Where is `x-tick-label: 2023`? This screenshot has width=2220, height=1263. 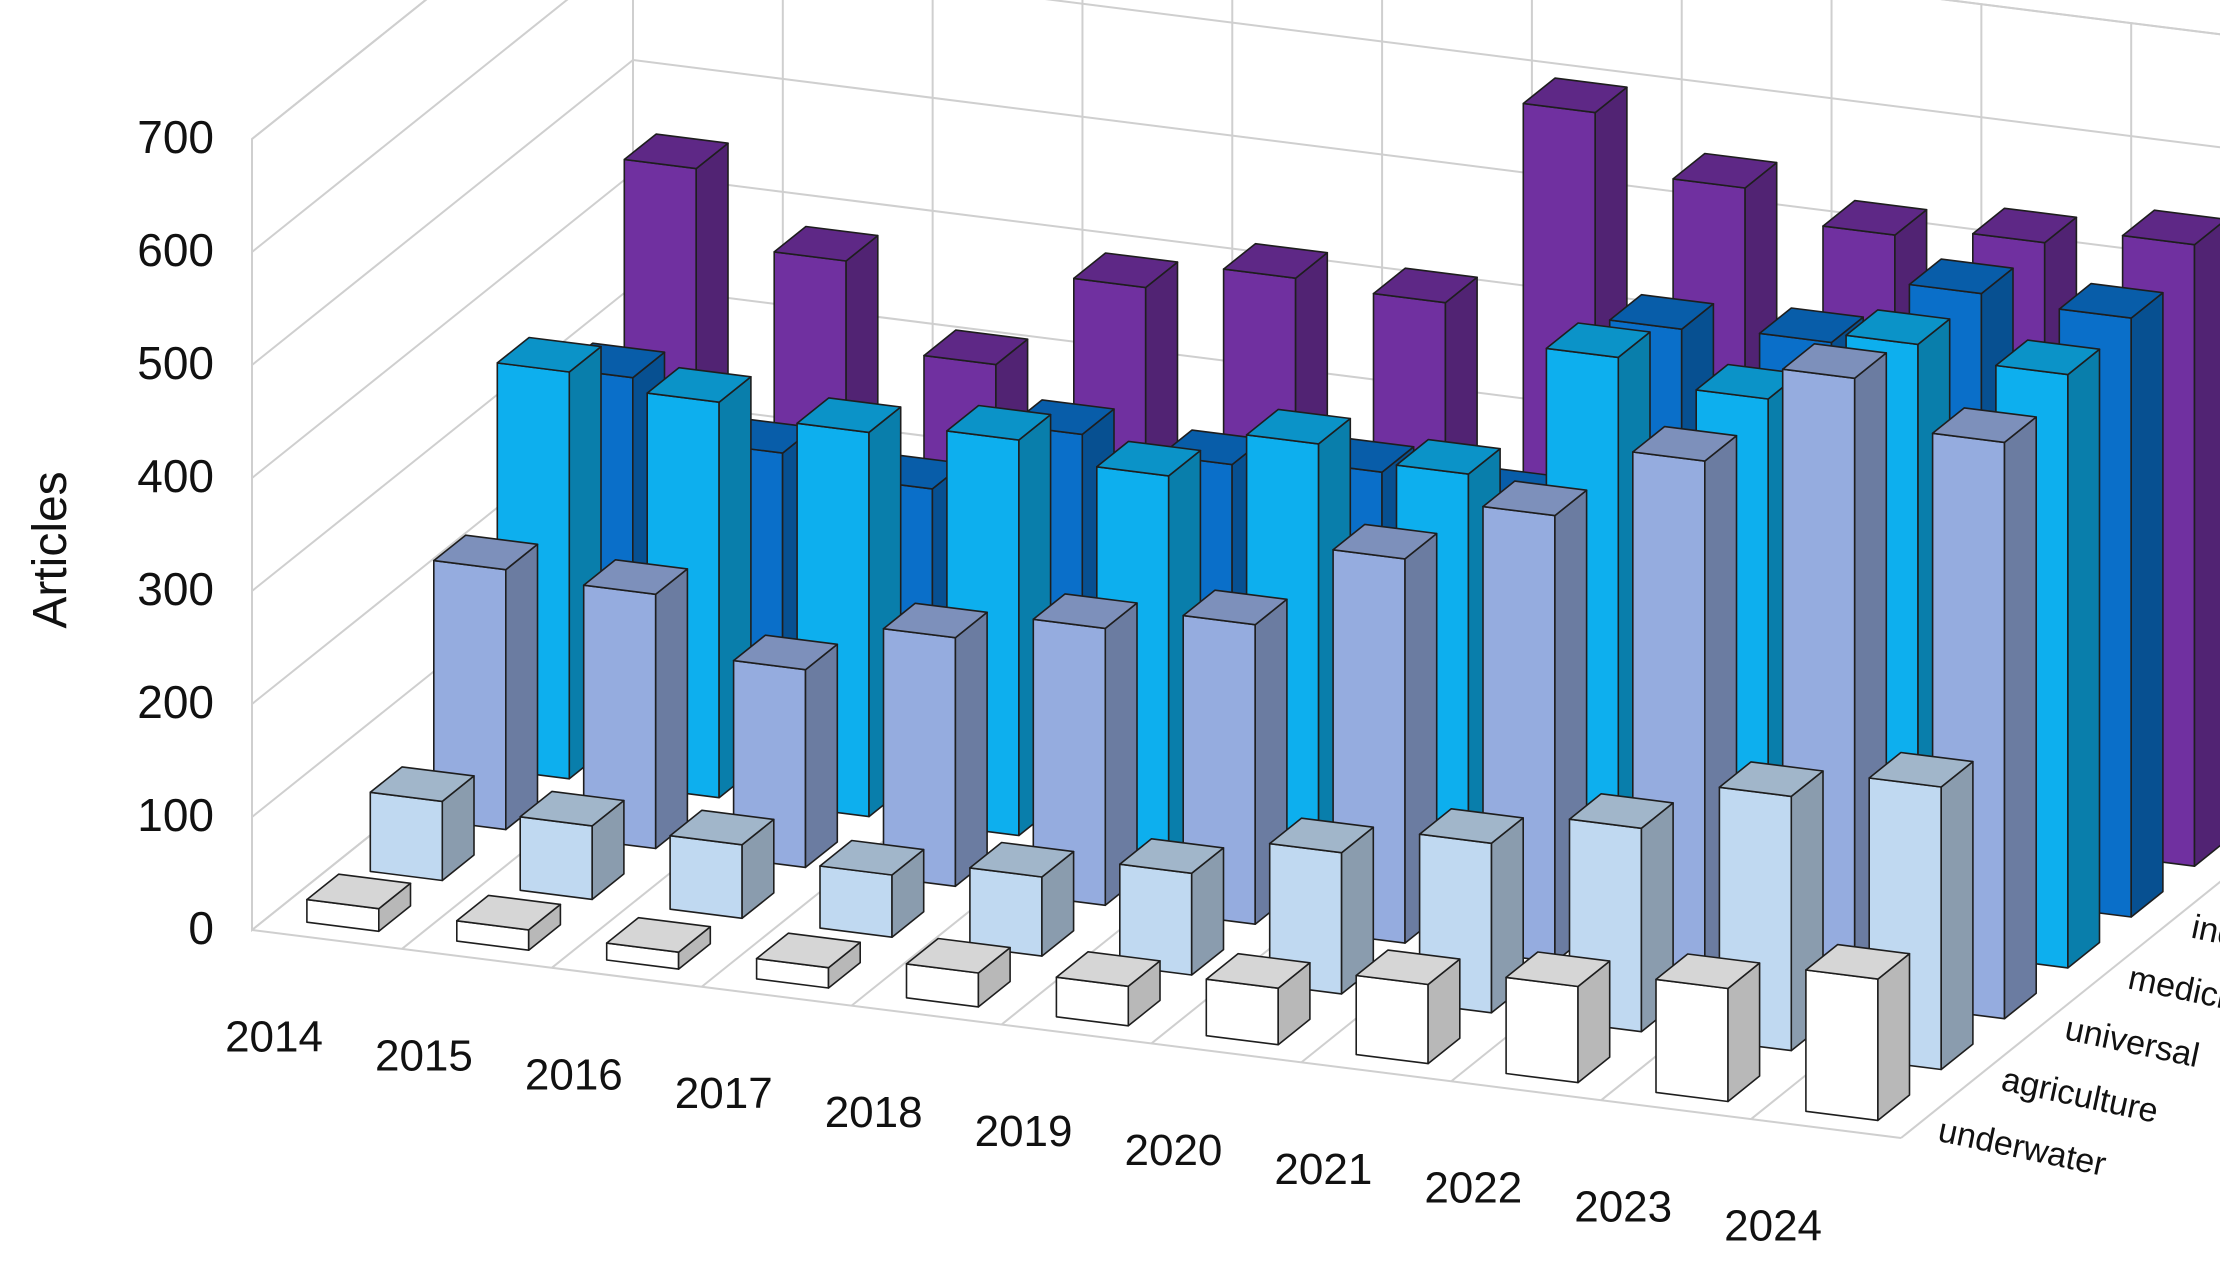
x-tick-label: 2023 is located at coordinates (1623, 1207).